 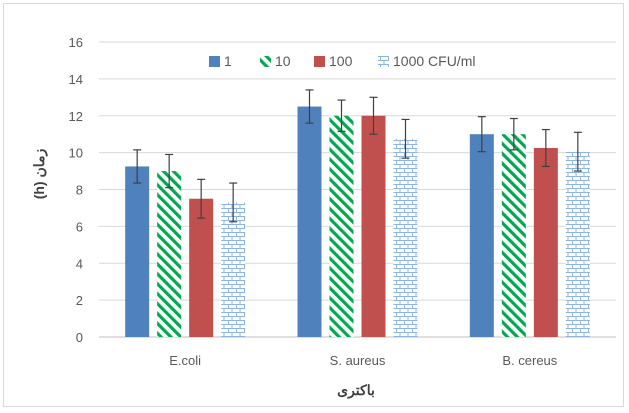 What do you see at coordinates (39, 173) in the screenshot?
I see `y-axis-label: زمان (h)` at bounding box center [39, 173].